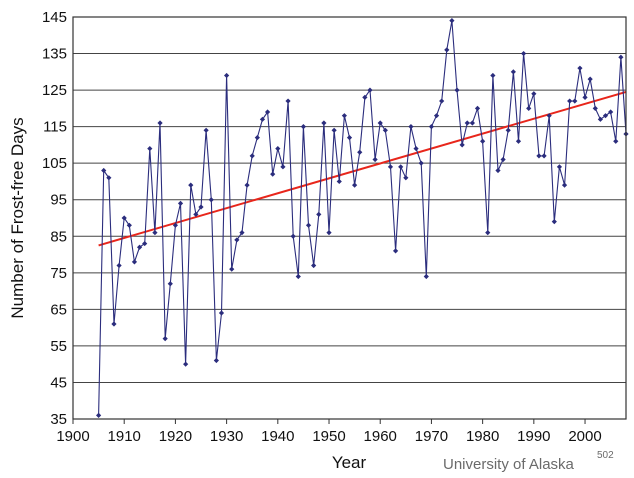 The image size is (634, 478). Describe the element at coordinates (54, 17) in the screenshot. I see `y-tick-label: 145` at that location.